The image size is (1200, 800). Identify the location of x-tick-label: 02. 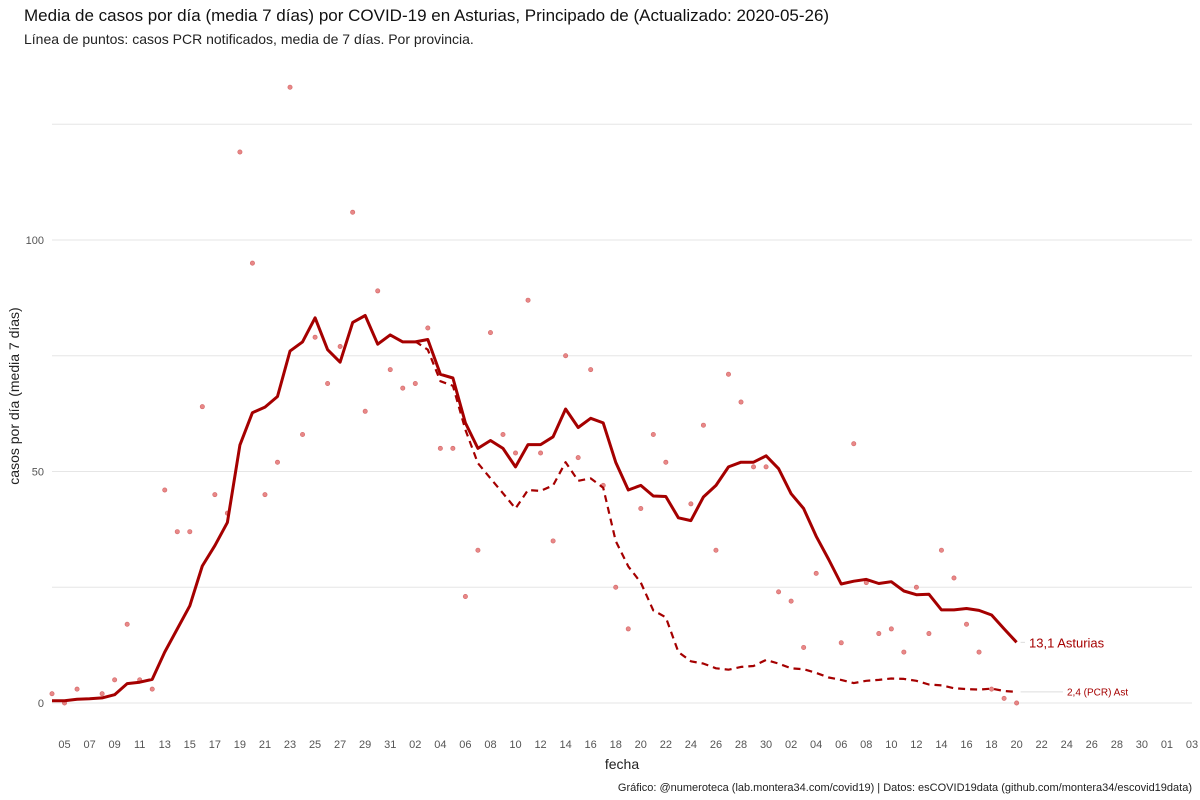
(791, 745).